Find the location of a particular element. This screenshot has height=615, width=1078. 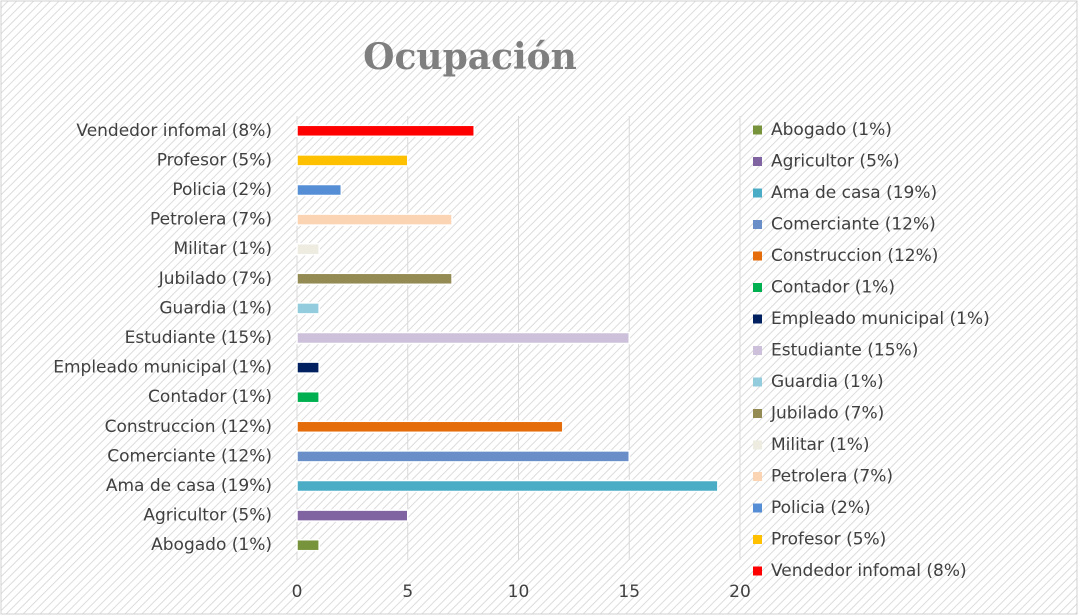

legend-label: Contador (1%) is located at coordinates (833, 288).